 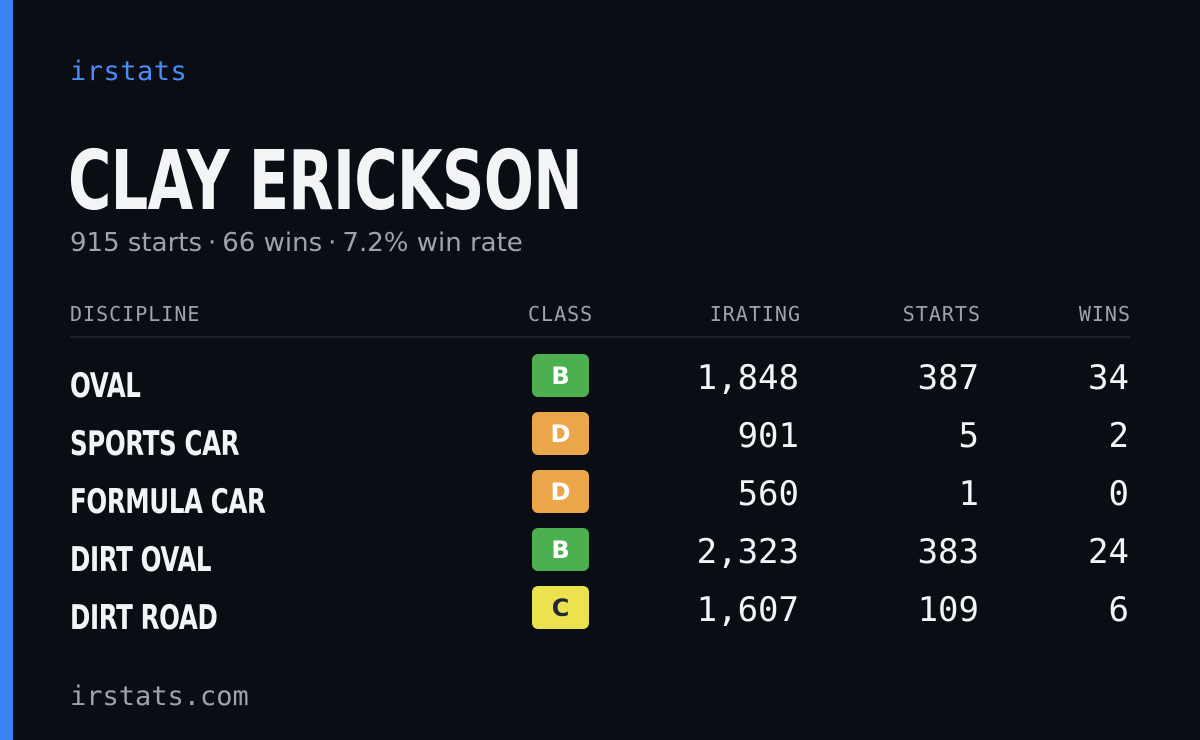 I want to click on wins-value: 24, so click(x=1108, y=552).